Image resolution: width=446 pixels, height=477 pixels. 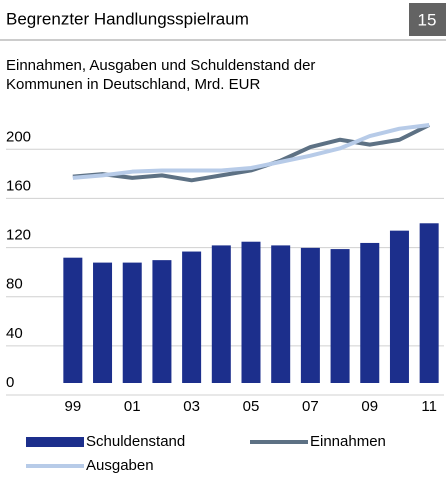 I want to click on y-tick-label: 0, so click(x=10, y=382).